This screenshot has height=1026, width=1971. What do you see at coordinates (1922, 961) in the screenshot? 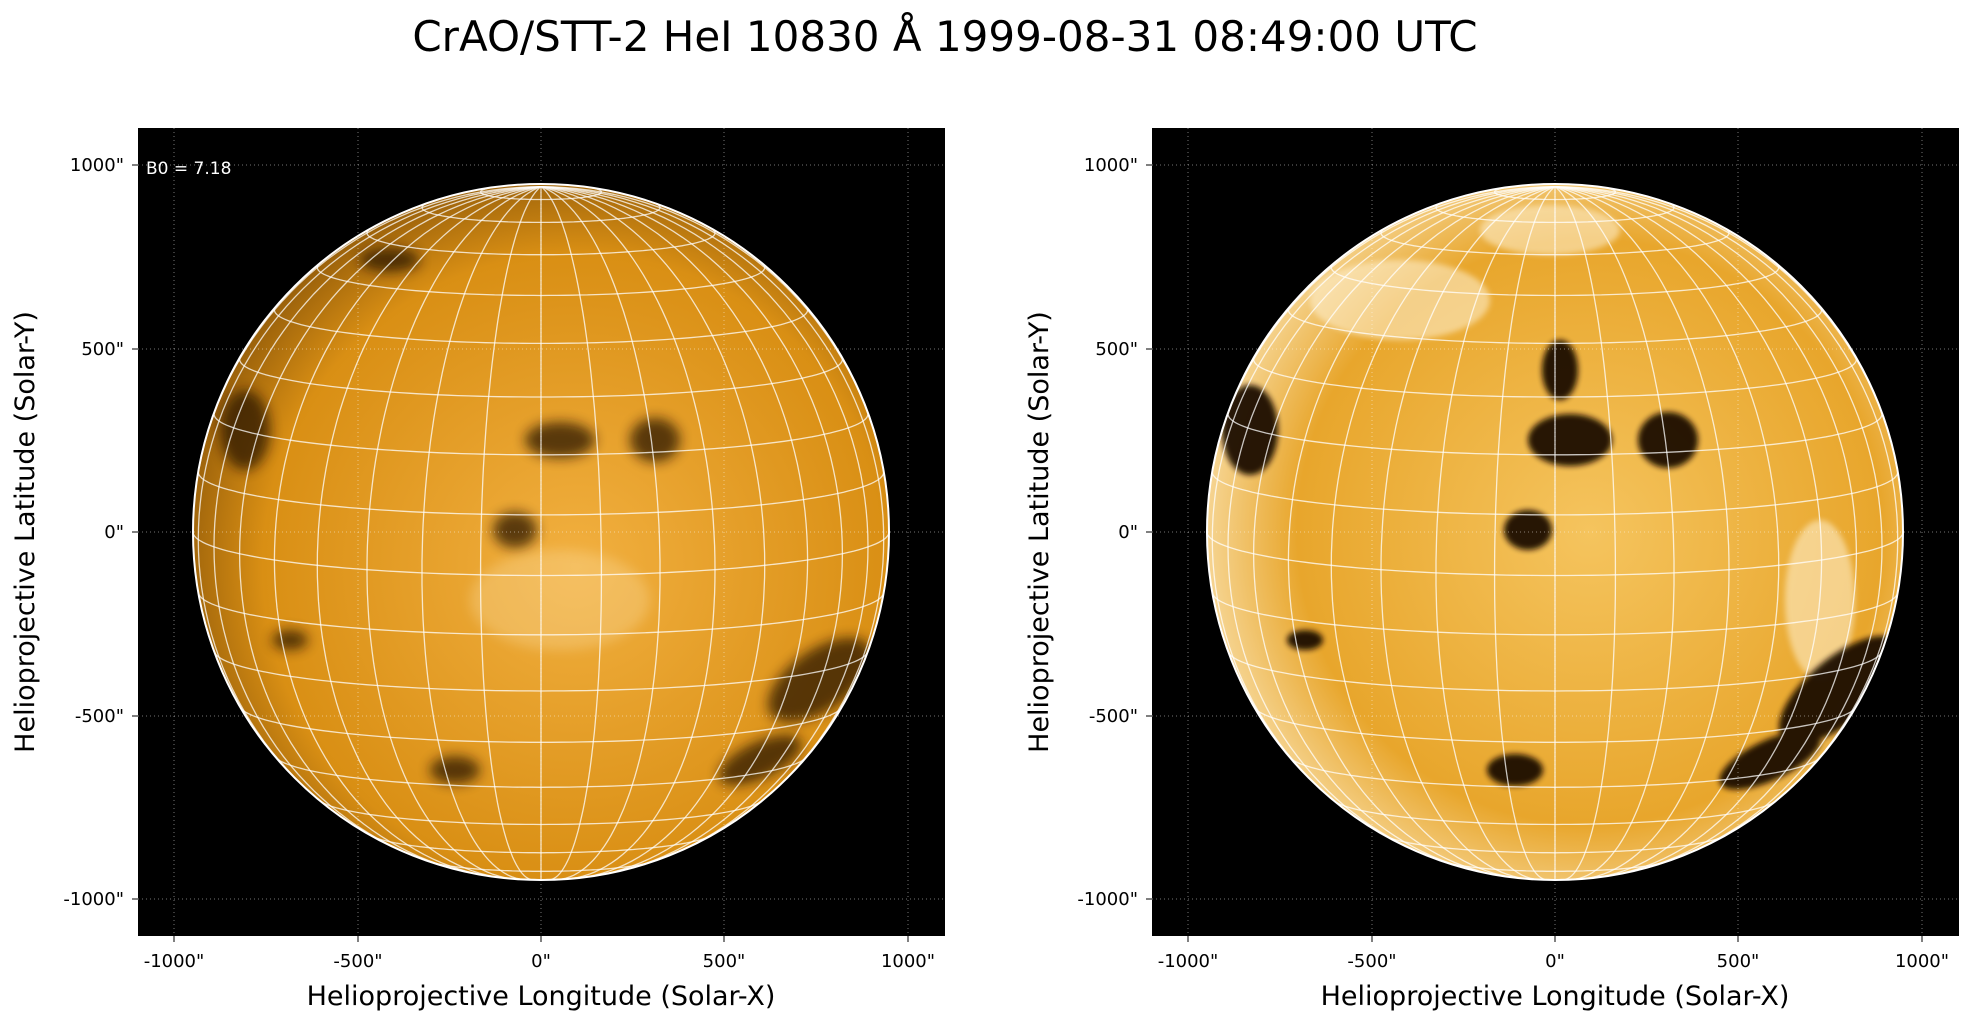
I see `right-xtick-label: 1000"` at bounding box center [1922, 961].